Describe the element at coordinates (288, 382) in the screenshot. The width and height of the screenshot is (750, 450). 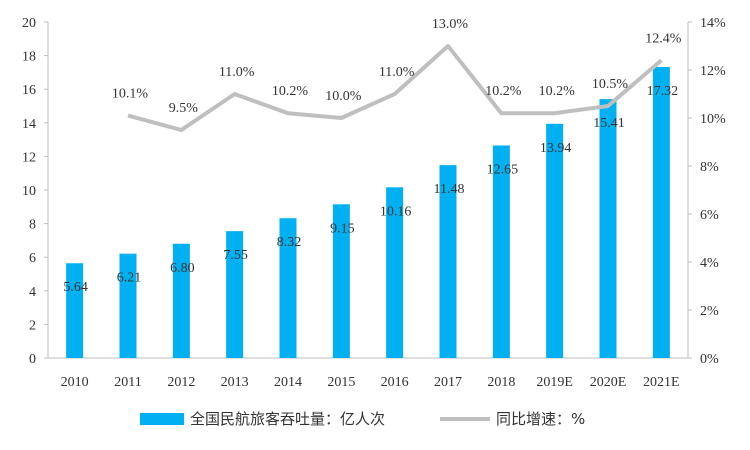
I see `x-tick-label: 2014` at that location.